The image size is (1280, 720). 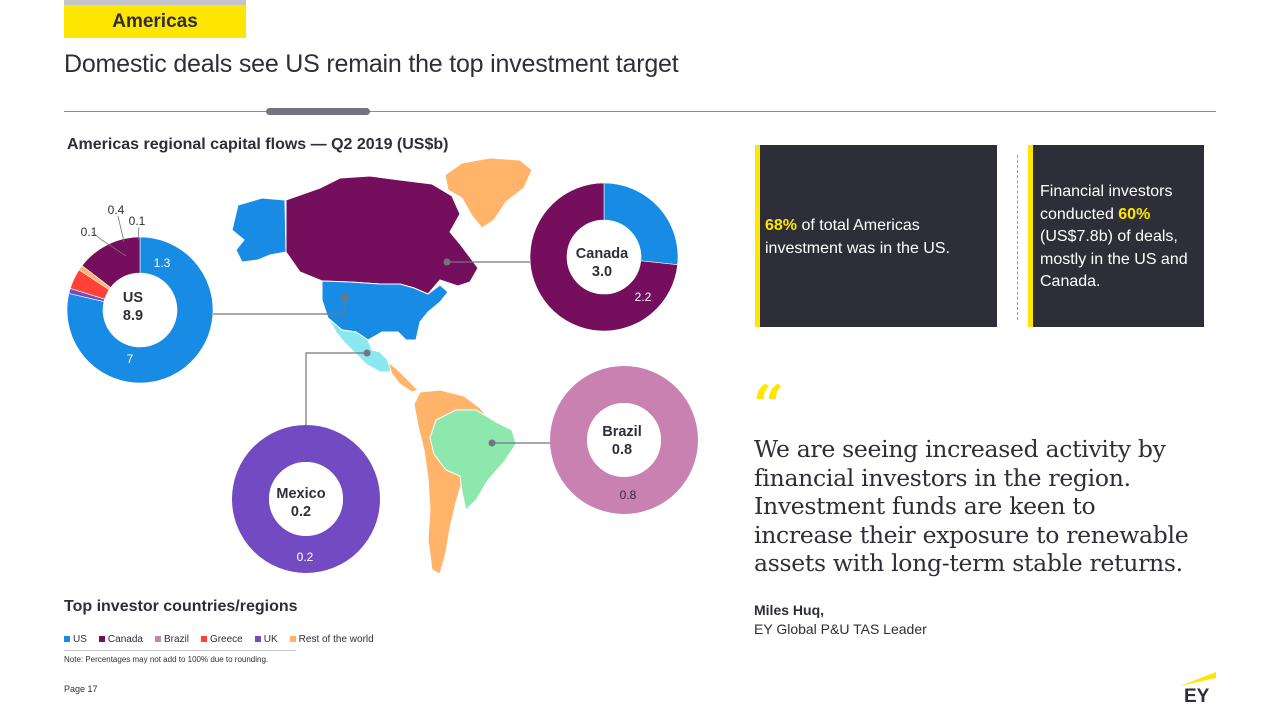 I want to click on ey-logo-text: EY, so click(x=1197, y=695).